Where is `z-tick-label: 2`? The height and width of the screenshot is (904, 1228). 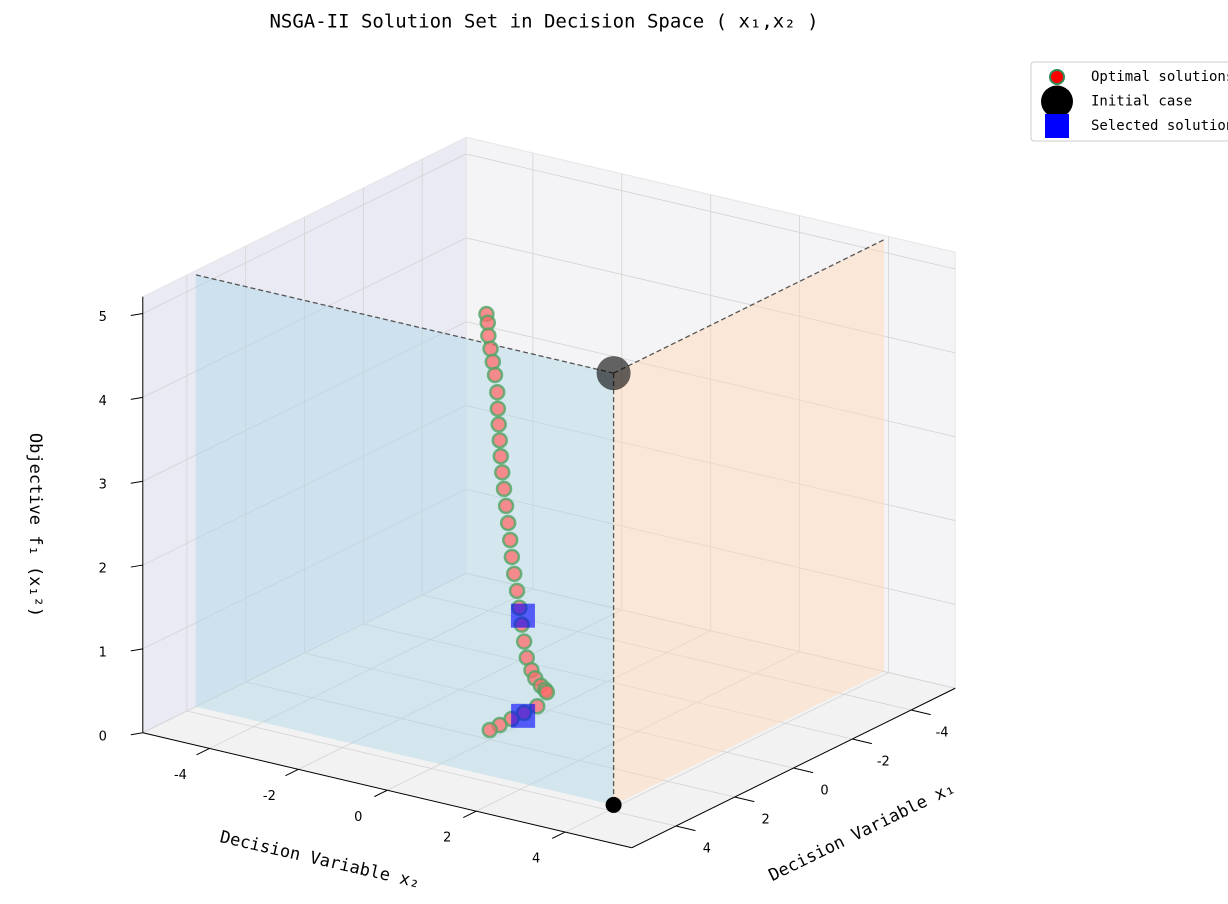
z-tick-label: 2 is located at coordinates (103, 569).